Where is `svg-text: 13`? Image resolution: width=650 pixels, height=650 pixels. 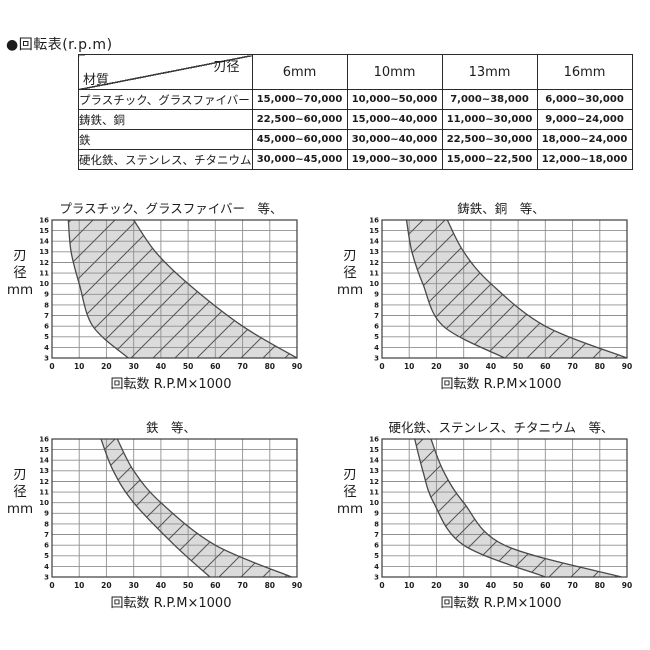 svg-text: 13 is located at coordinates (374, 252).